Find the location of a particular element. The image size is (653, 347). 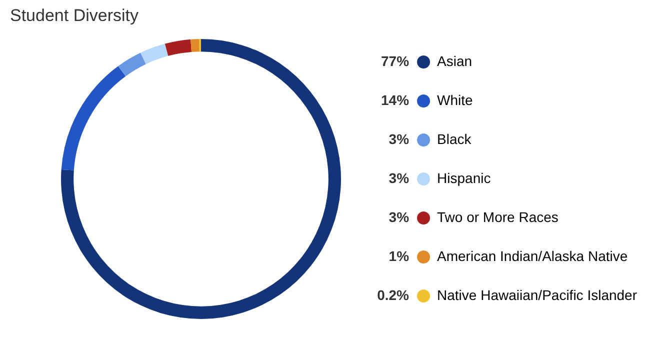

legend-label: Hispanic is located at coordinates (464, 178).